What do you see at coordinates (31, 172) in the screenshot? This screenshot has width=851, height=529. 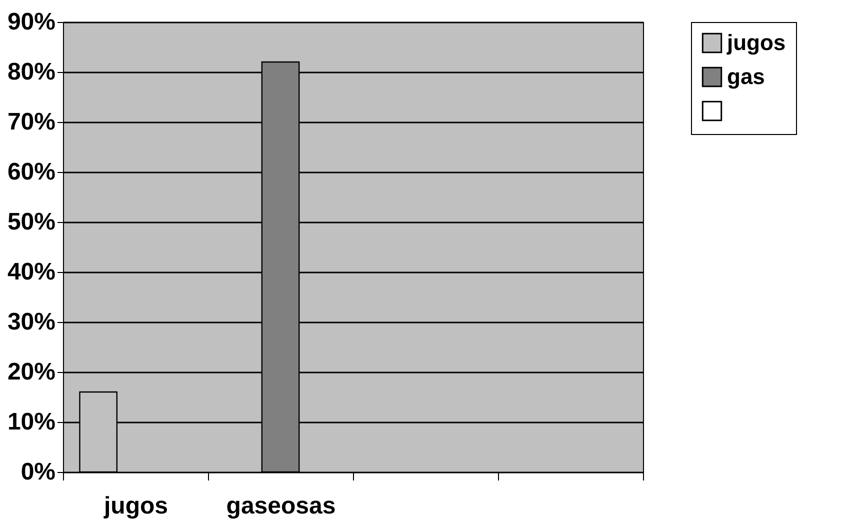 I see `y-tick-label: 60%` at bounding box center [31, 172].